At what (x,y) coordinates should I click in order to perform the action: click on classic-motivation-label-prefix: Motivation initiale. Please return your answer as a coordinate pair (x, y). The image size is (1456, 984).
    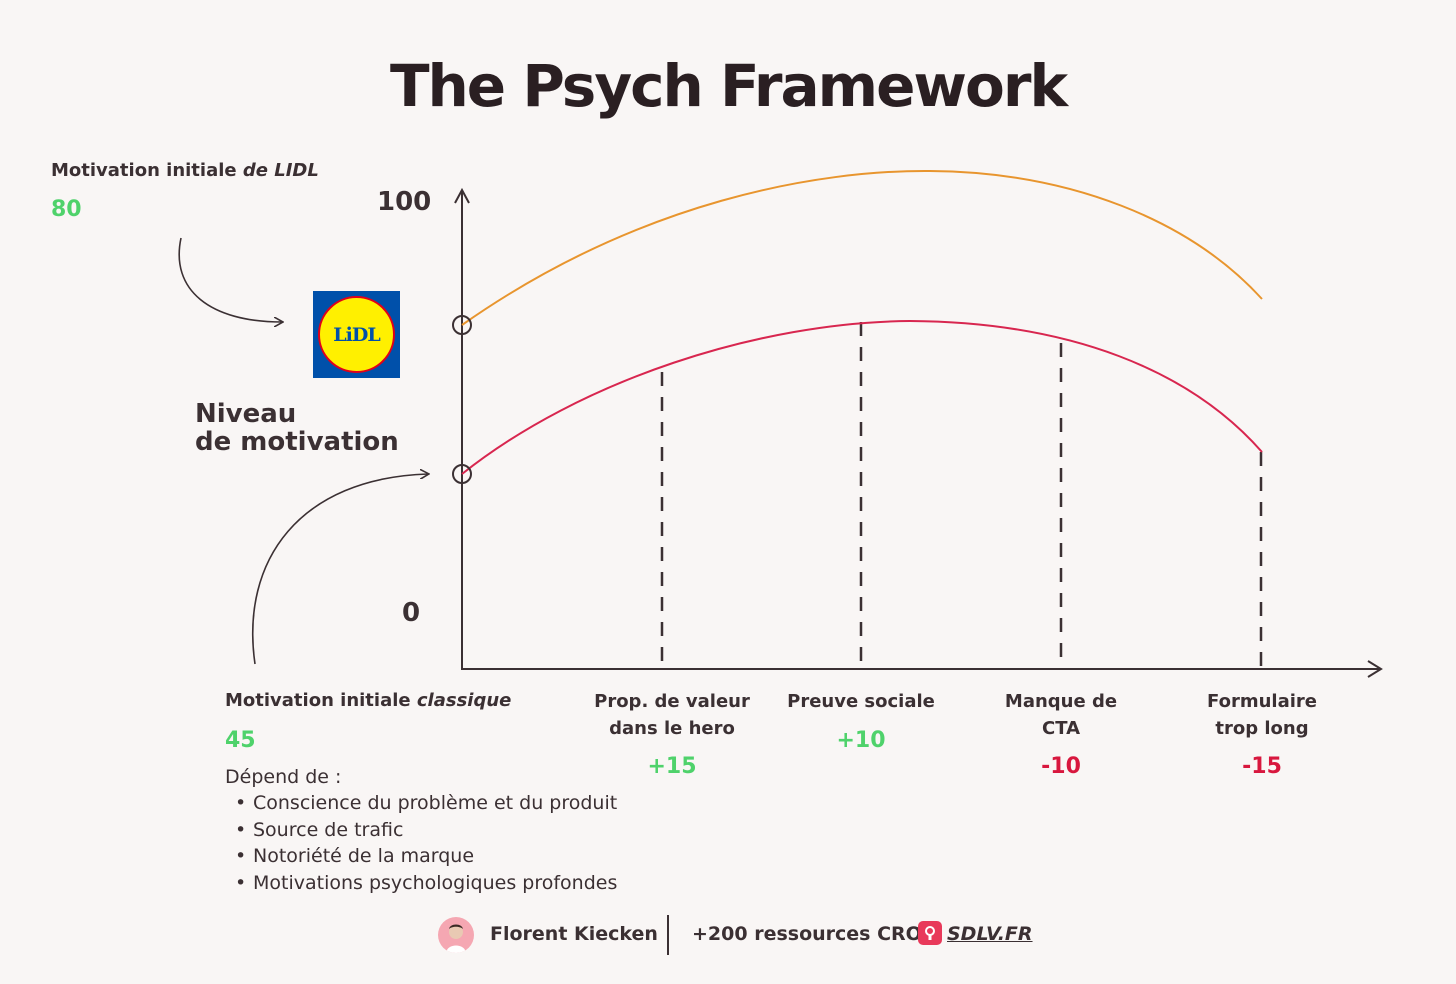
    Looking at the image, I should click on (321, 700).